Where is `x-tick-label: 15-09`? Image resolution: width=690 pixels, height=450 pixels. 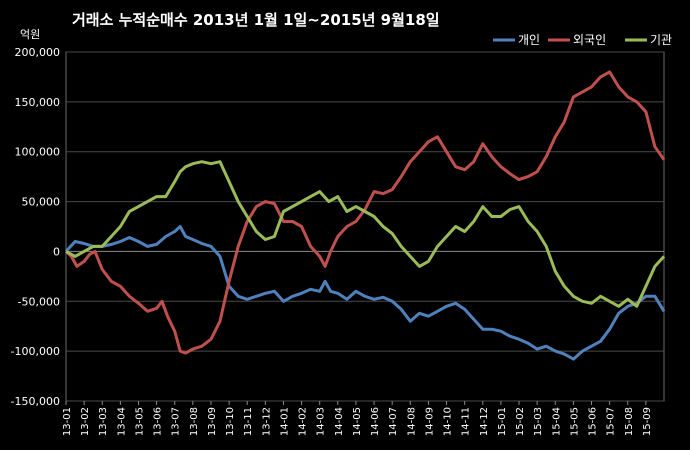
x-tick-label: 15-09 is located at coordinates (647, 421).